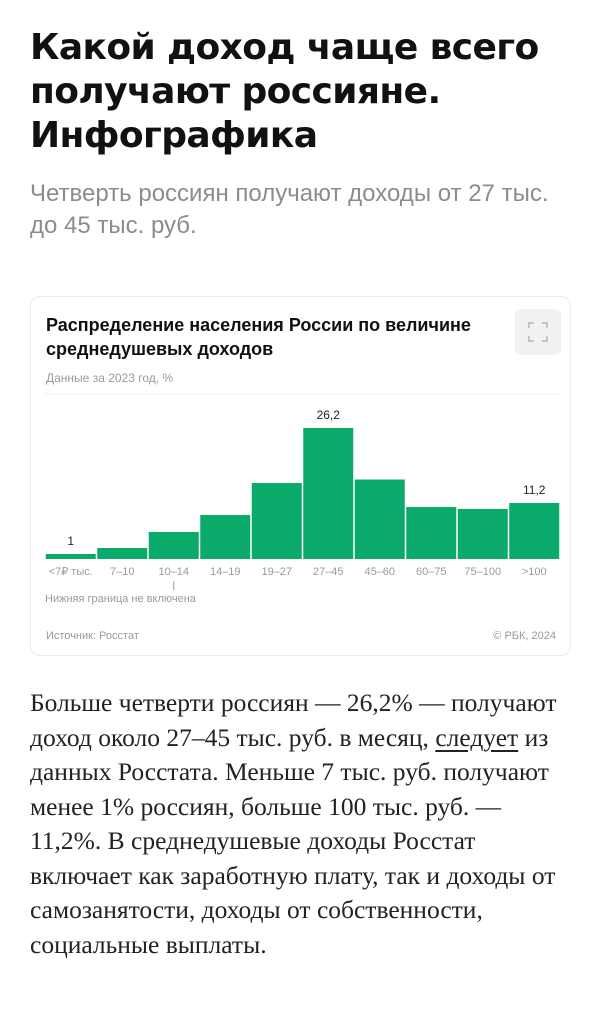 The height and width of the screenshot is (1014, 600). I want to click on chart-copyright: © РБК, 2024, so click(524, 636).